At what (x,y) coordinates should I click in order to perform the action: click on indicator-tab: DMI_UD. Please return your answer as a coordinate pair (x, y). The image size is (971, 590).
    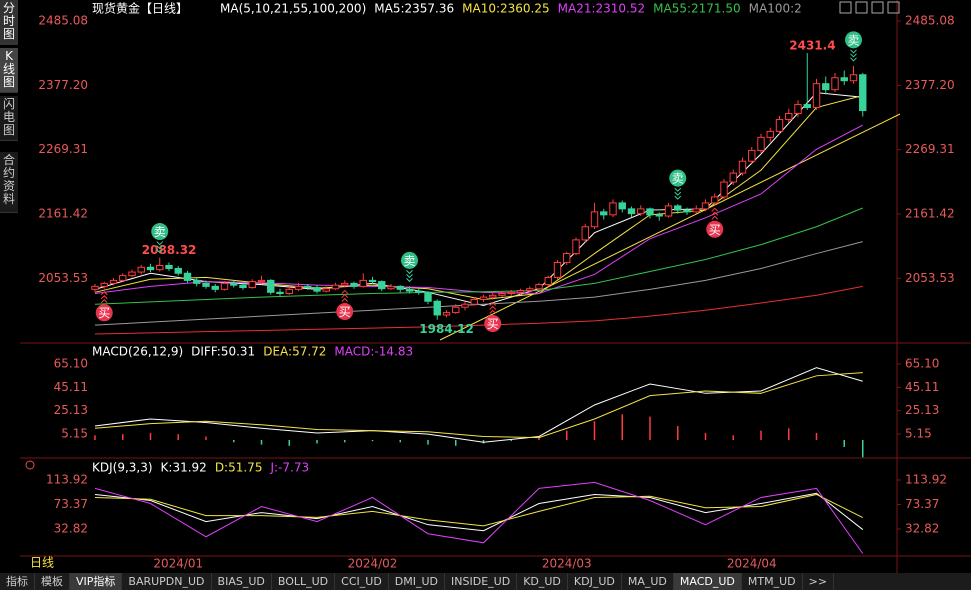
    Looking at the image, I should click on (417, 581).